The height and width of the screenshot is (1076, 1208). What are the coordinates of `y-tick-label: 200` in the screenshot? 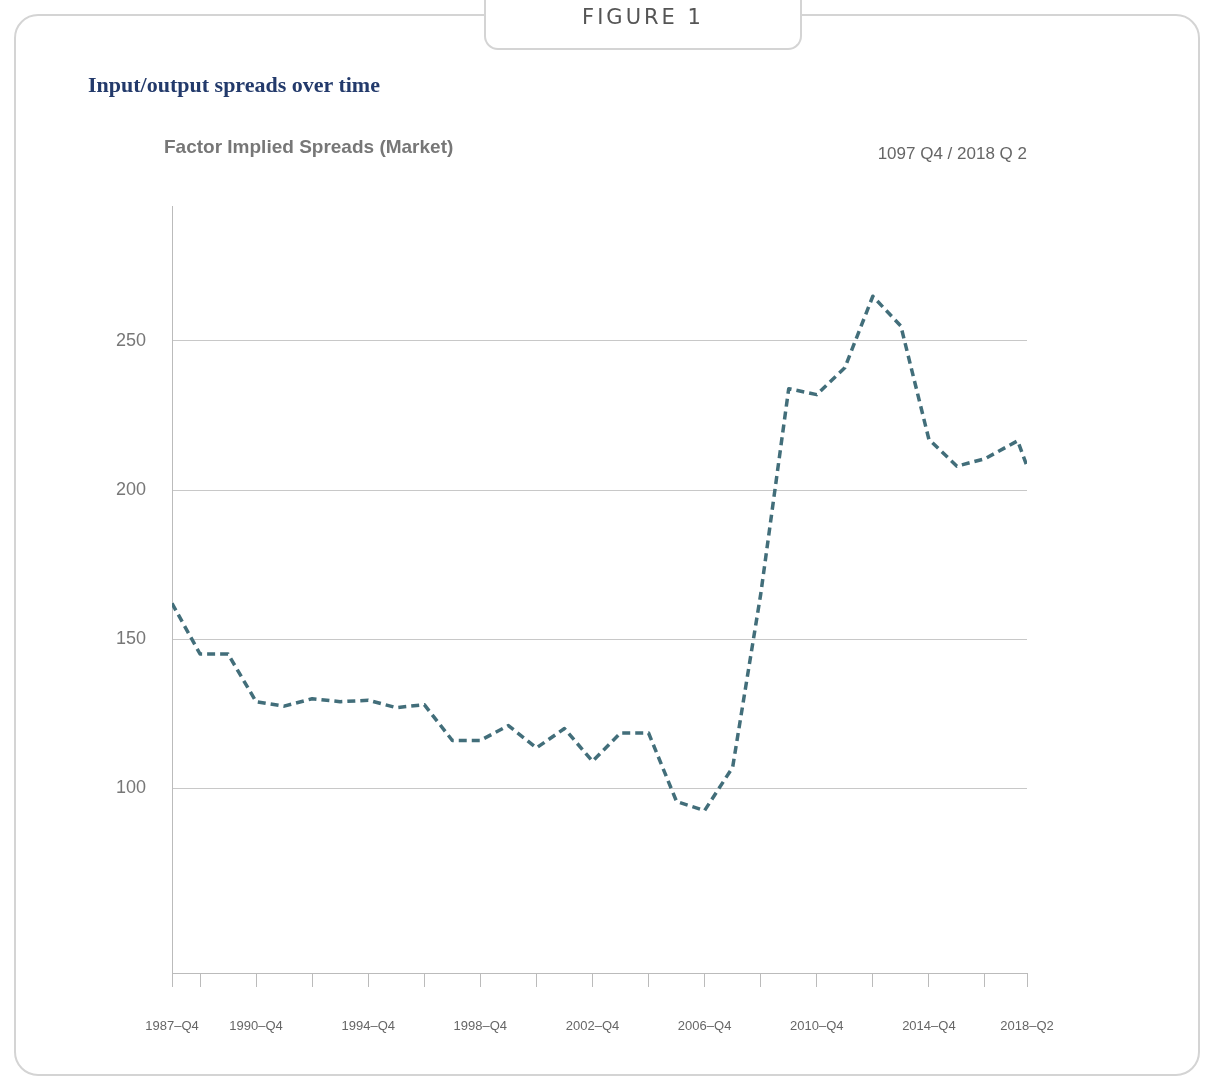 It's located at (130, 488).